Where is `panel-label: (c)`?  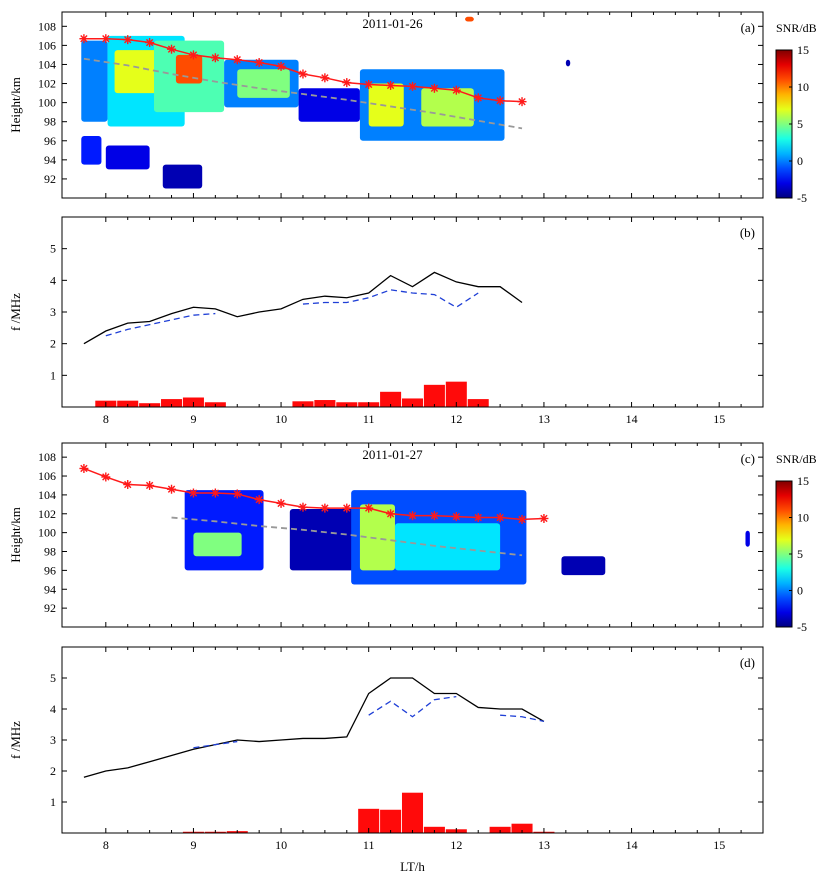 panel-label: (c) is located at coordinates (748, 458).